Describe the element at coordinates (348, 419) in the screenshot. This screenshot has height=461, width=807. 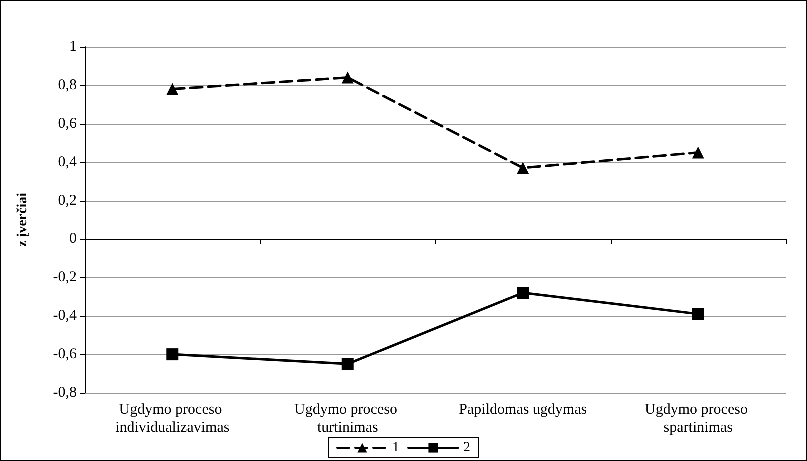
I see `x-tick-label: Ugdymo proceso turtinimas` at that location.